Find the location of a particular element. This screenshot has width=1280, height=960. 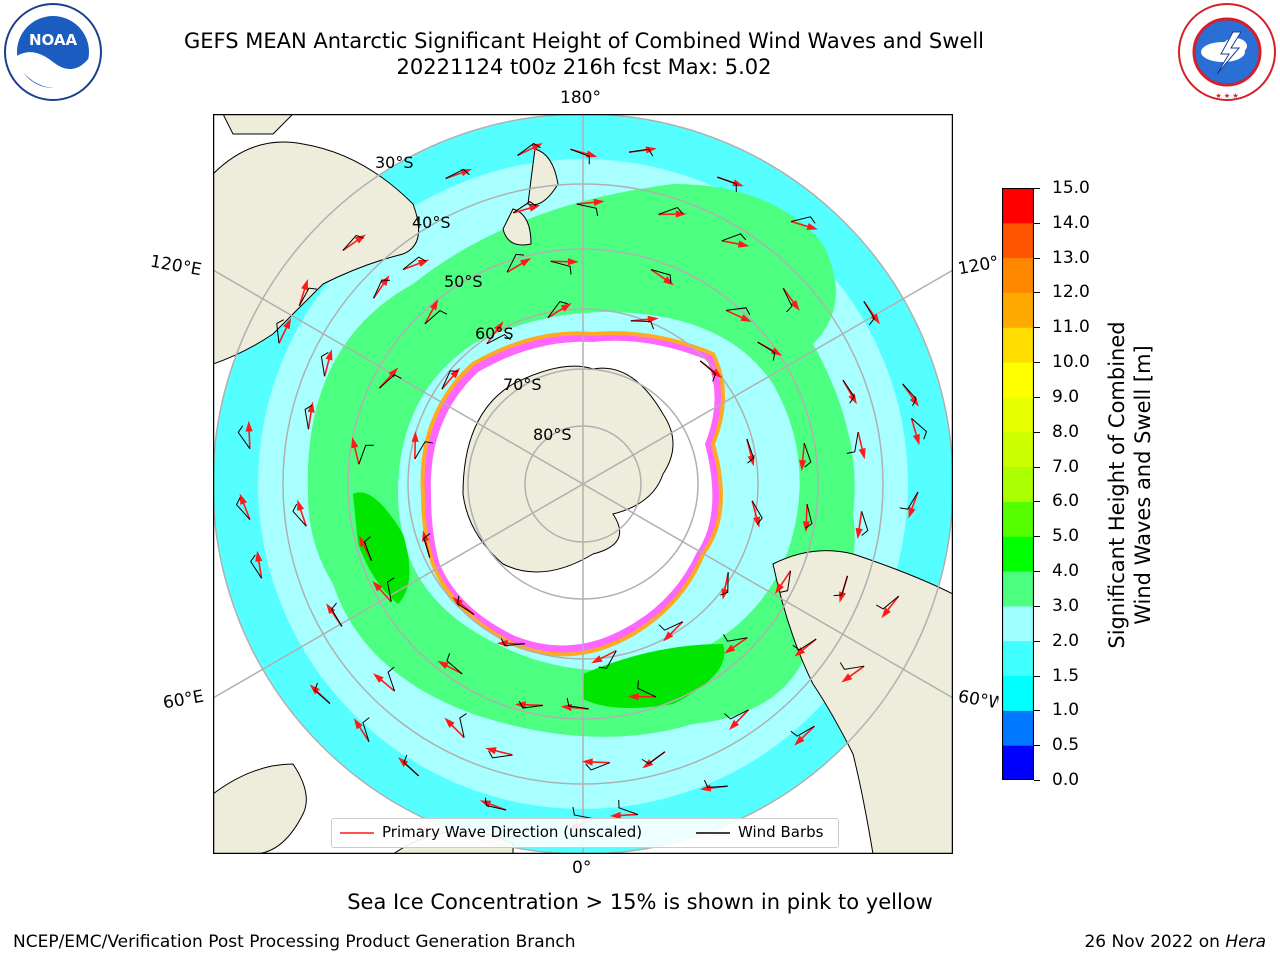

legend-barb-swatch is located at coordinates (713, 833).